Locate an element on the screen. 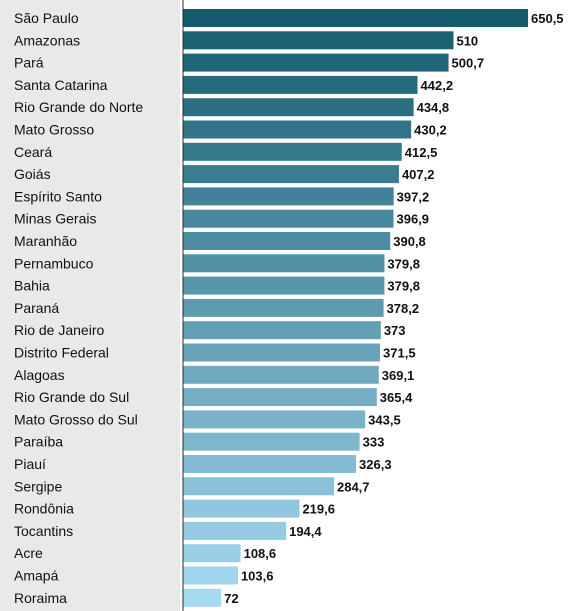 This screenshot has height=611, width=577. category-label: Santa Catarina is located at coordinates (61, 85).